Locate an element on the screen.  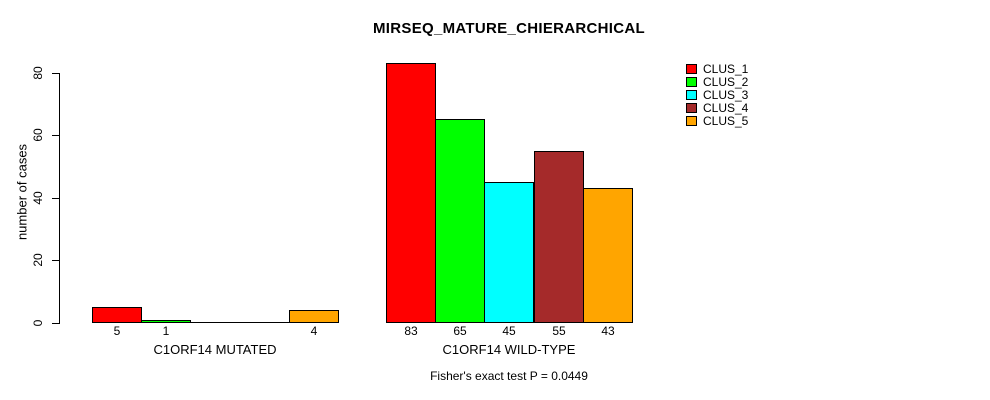
y-tick-label: 0 is located at coordinates (38, 323).